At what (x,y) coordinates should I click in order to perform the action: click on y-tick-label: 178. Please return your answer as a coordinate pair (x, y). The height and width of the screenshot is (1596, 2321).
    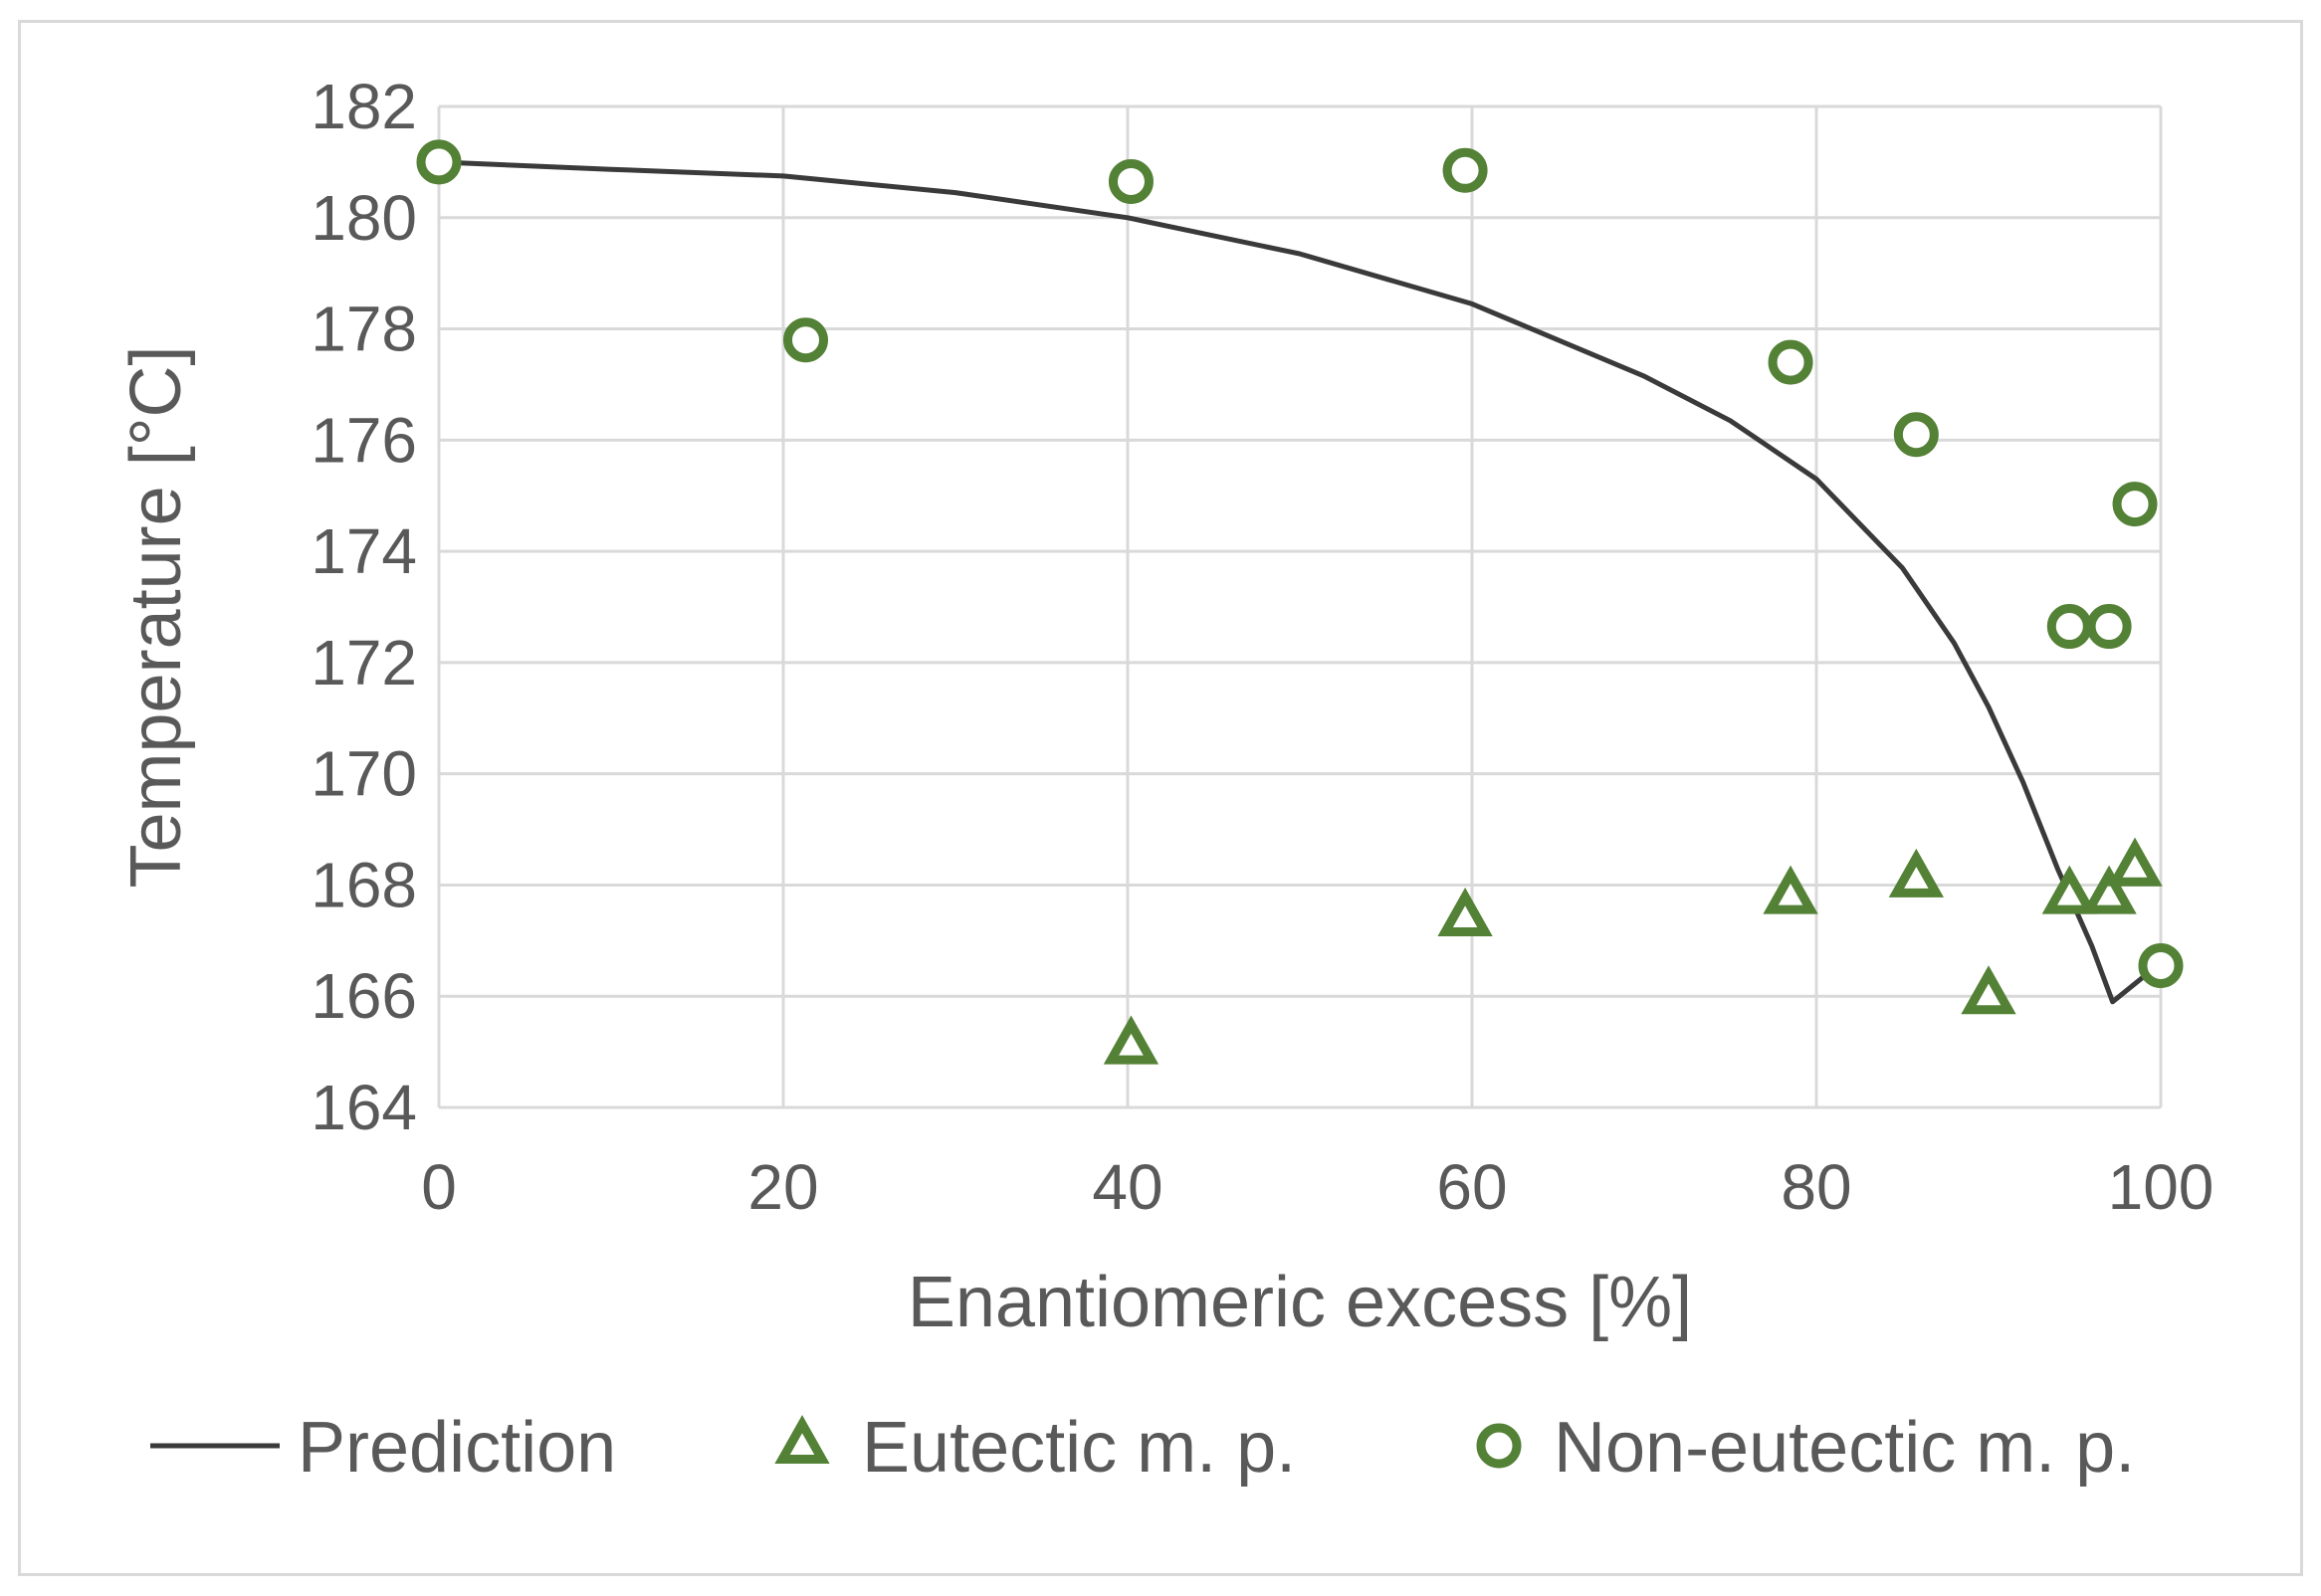
    Looking at the image, I should click on (364, 329).